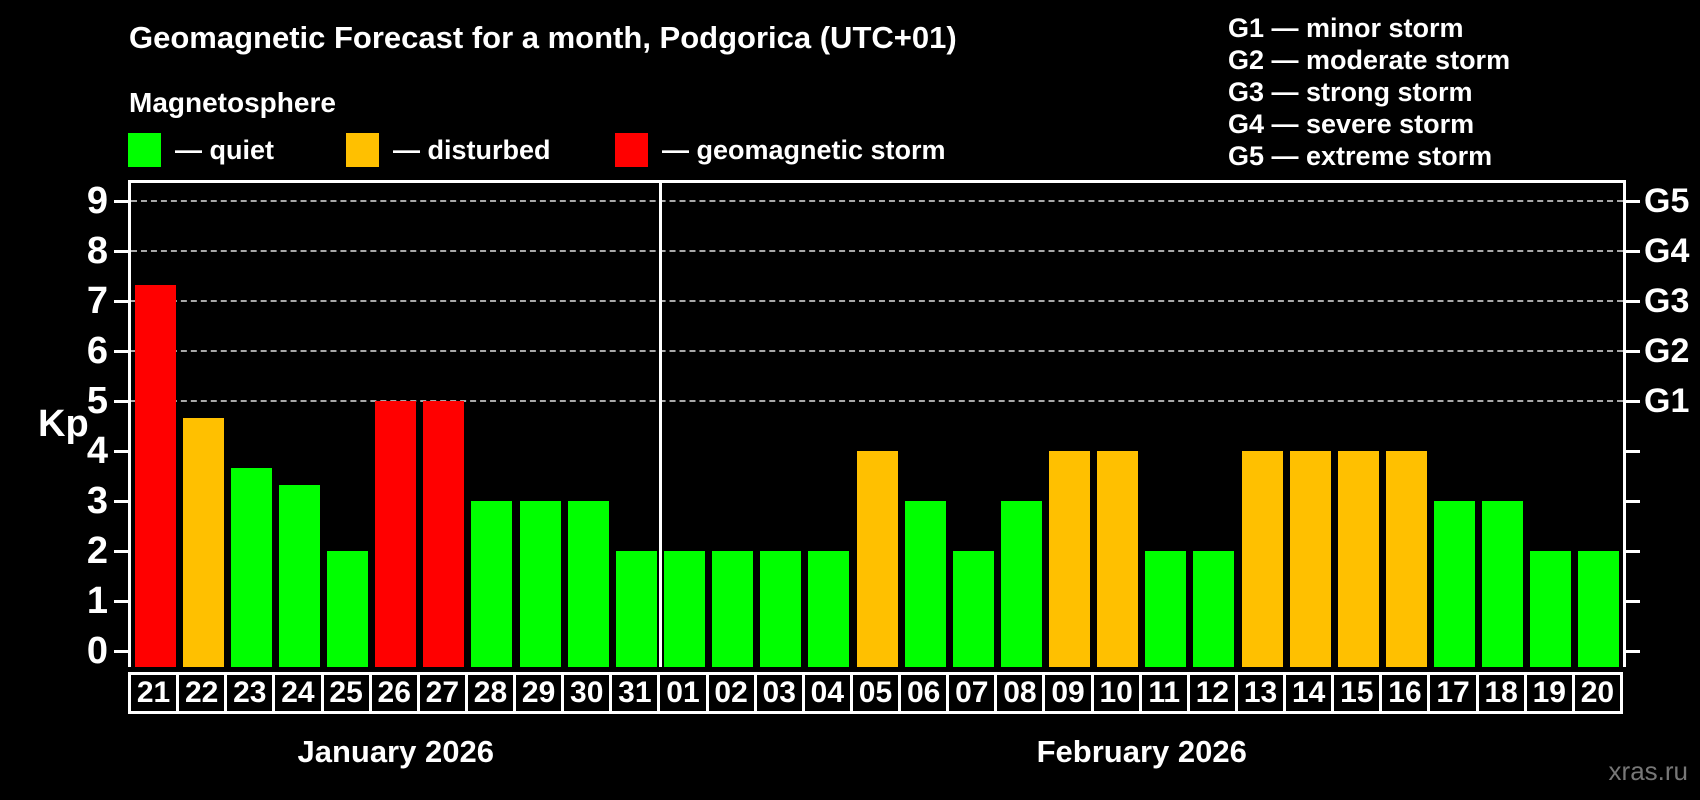 This screenshot has width=1700, height=800. I want to click on gridline-kp9, so click(877, 201).